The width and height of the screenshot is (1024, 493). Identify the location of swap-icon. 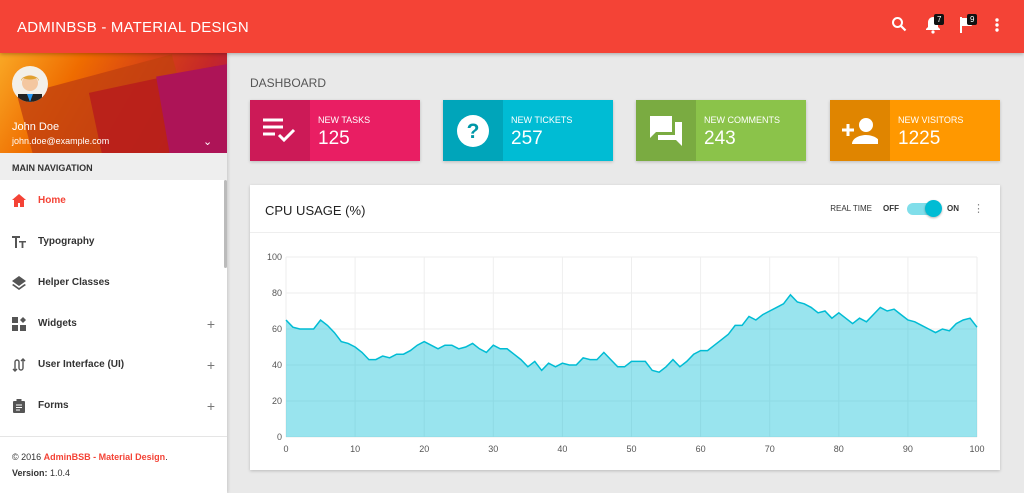
(19, 364).